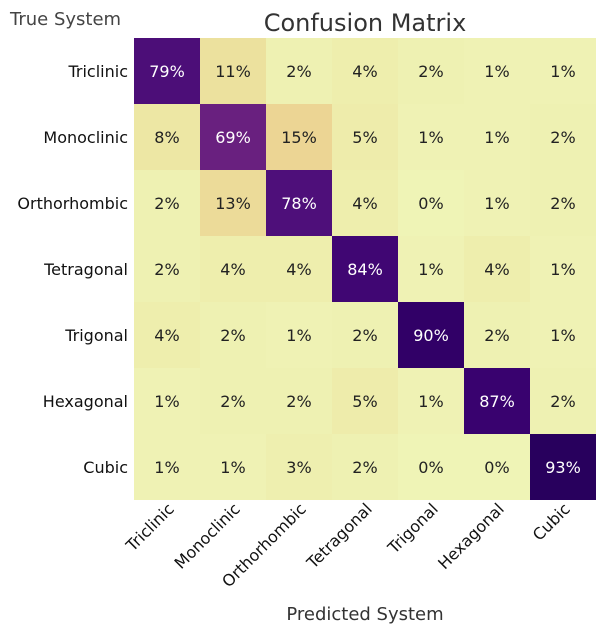 The width and height of the screenshot is (606, 634). Describe the element at coordinates (72, 203) in the screenshot. I see `row-tick-label: Orthorhombic` at that location.